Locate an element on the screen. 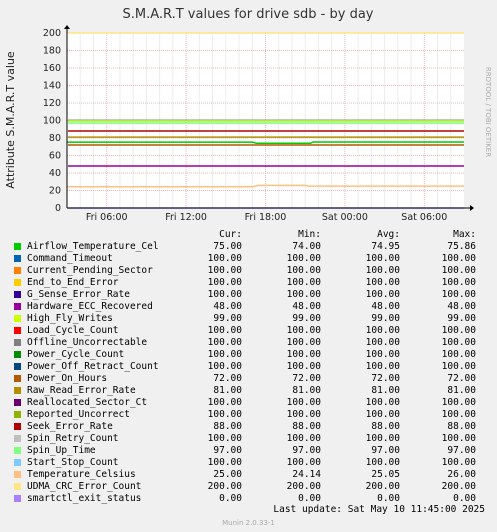 The width and height of the screenshot is (497, 532). legend-max-value: 99.00 is located at coordinates (461, 318).